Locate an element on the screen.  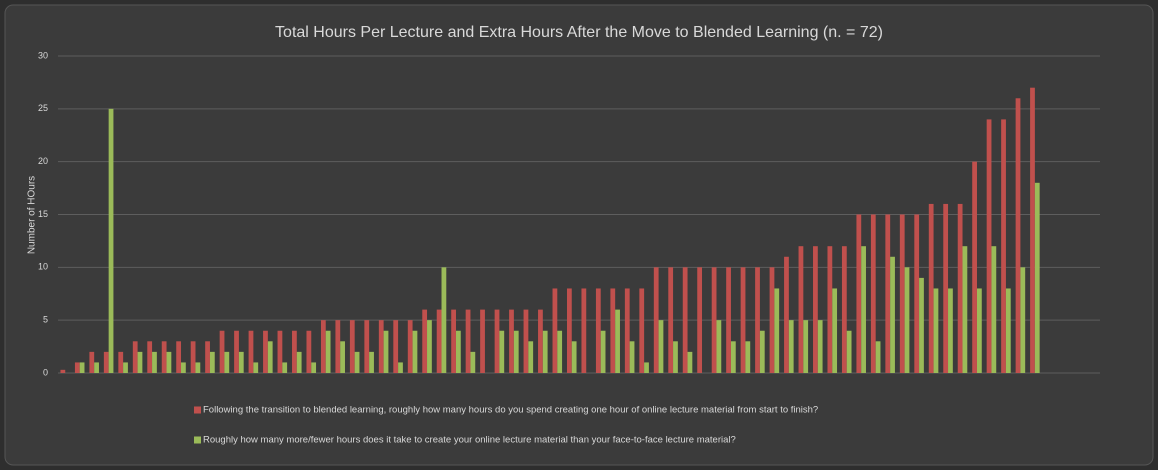
y-tick-label: 10 is located at coordinates (43, 267).